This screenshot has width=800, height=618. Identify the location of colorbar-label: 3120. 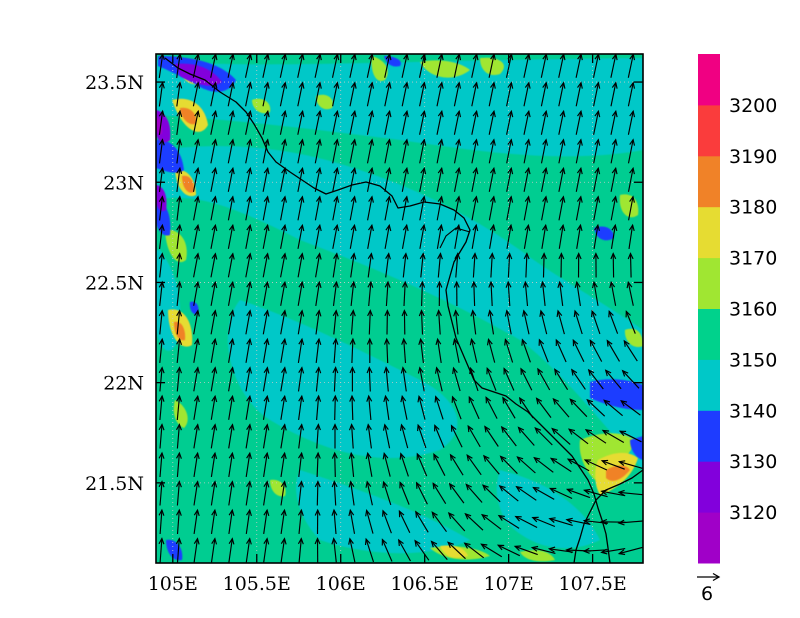
(753, 513).